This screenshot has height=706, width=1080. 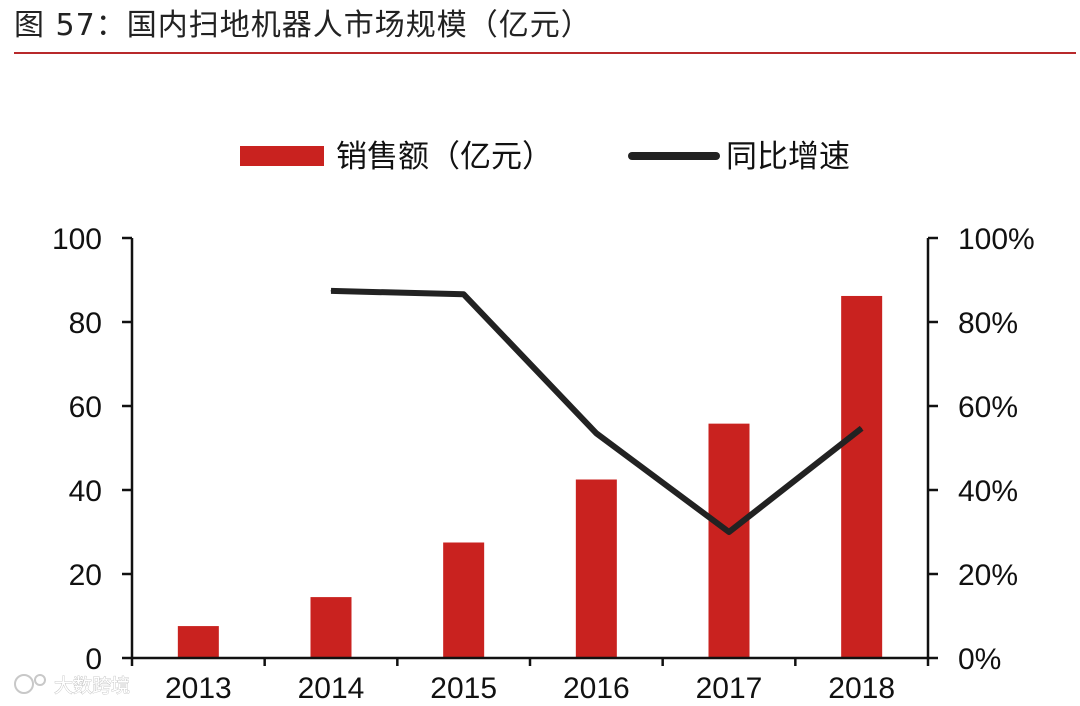 I want to click on x-tick-label-2016: 2016, so click(x=596, y=688).